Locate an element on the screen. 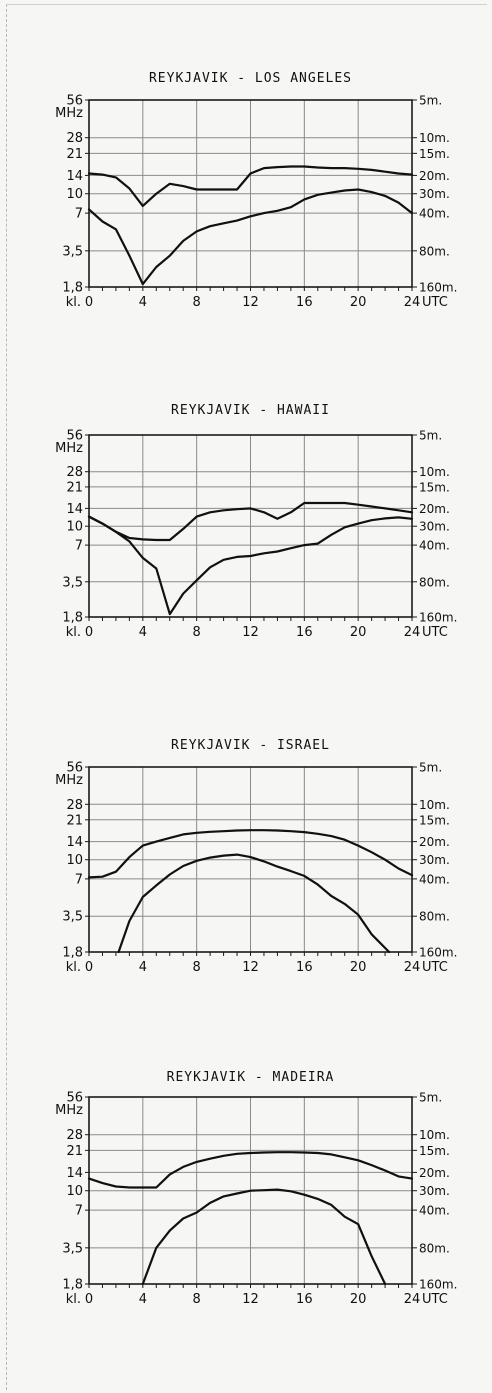  chart-title: REYKJAVIK - MADEIRA is located at coordinates (251, 1077).